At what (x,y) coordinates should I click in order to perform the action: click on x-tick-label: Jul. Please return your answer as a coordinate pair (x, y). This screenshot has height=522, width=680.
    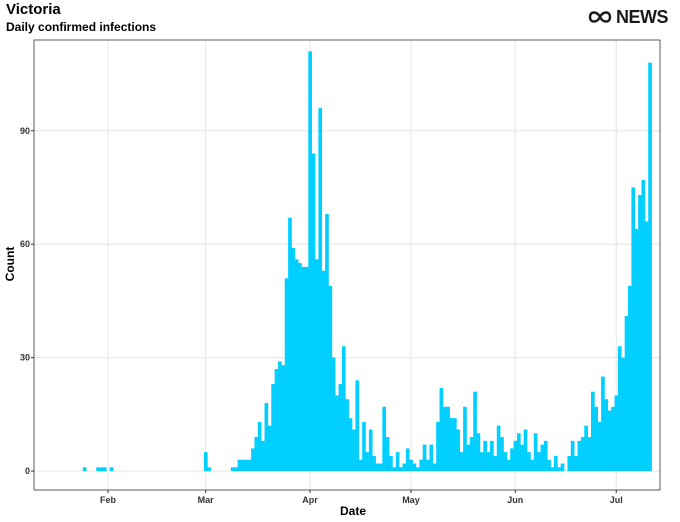
    Looking at the image, I should click on (616, 500).